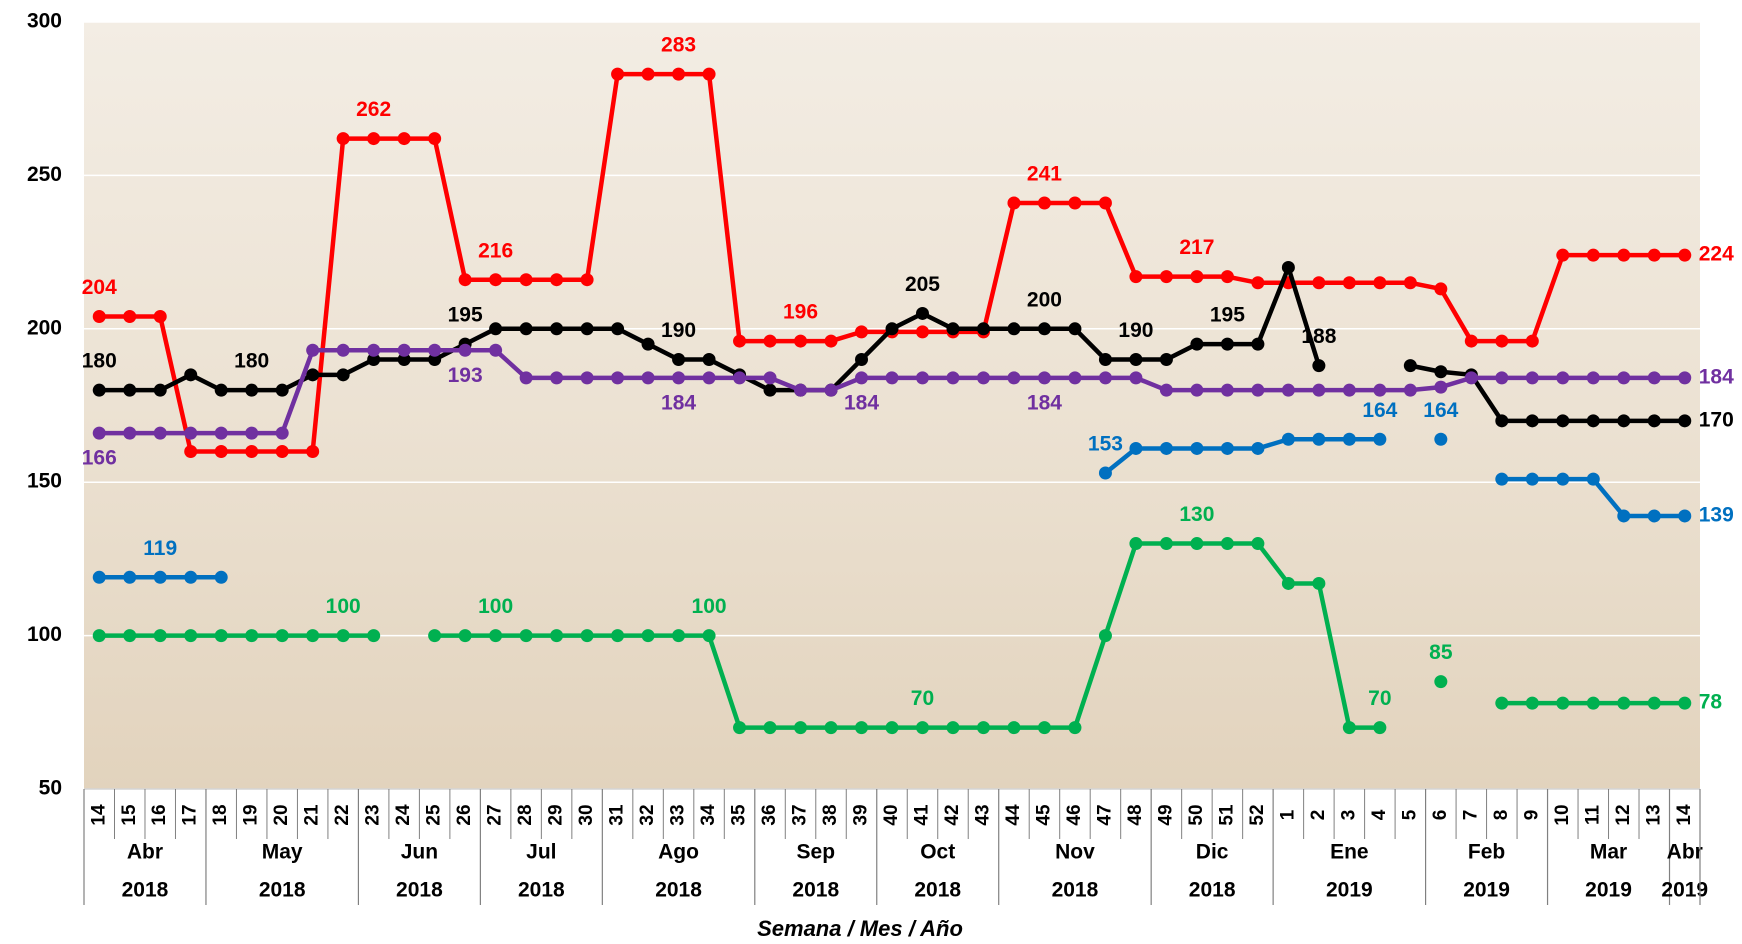 The image size is (1742, 944). What do you see at coordinates (922, 284) in the screenshot?
I see `data-label: 205` at bounding box center [922, 284].